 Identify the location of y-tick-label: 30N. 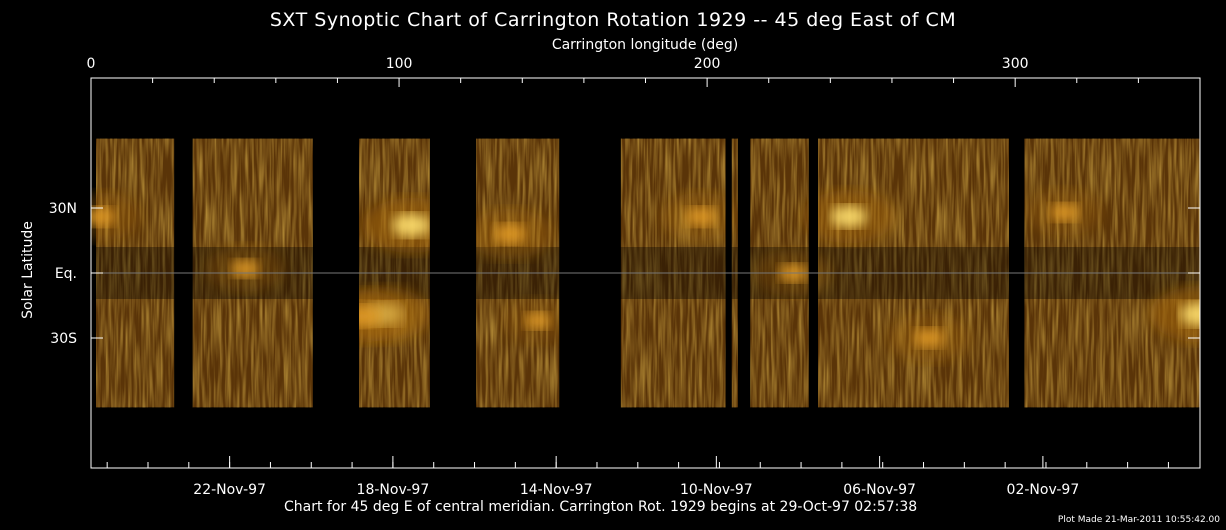
(63, 209).